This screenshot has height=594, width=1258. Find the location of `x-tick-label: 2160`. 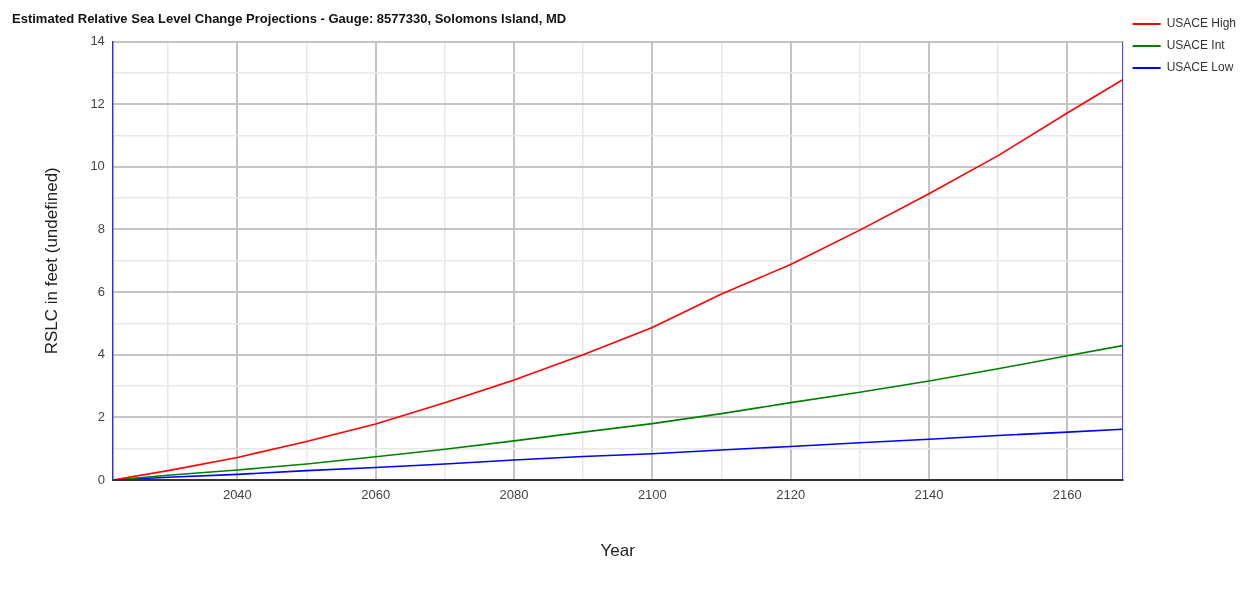

x-tick-label: 2160 is located at coordinates (1067, 495).